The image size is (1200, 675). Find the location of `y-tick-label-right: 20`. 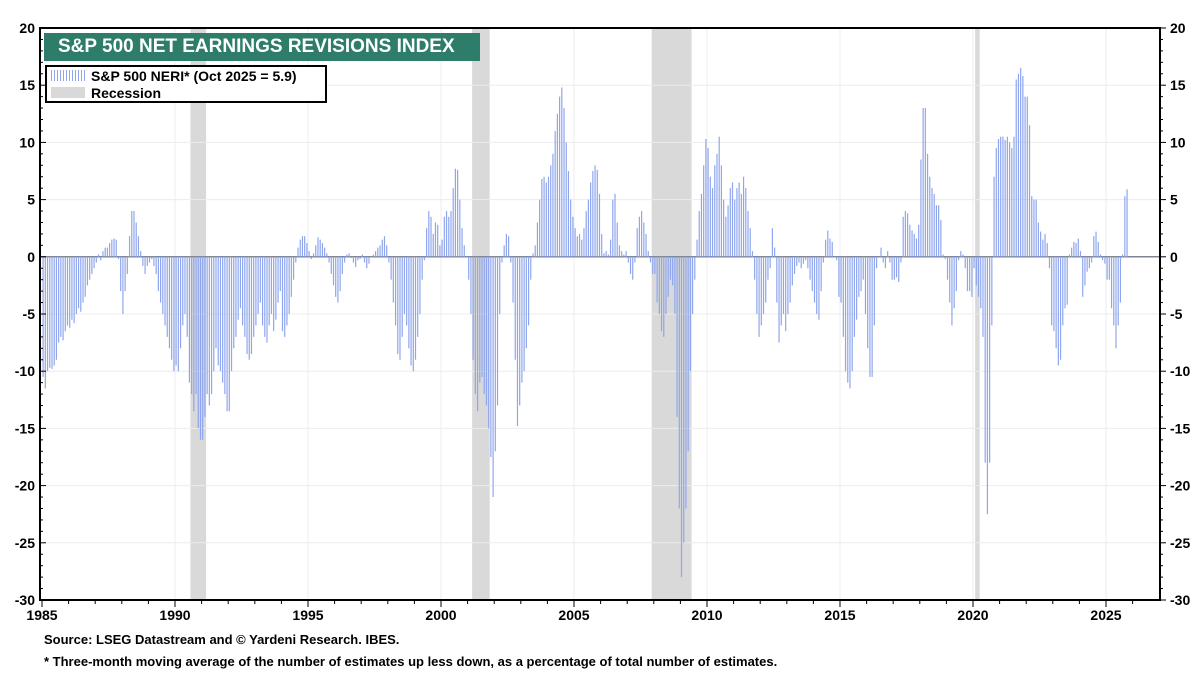

y-tick-label-right: 20 is located at coordinates (1178, 28).